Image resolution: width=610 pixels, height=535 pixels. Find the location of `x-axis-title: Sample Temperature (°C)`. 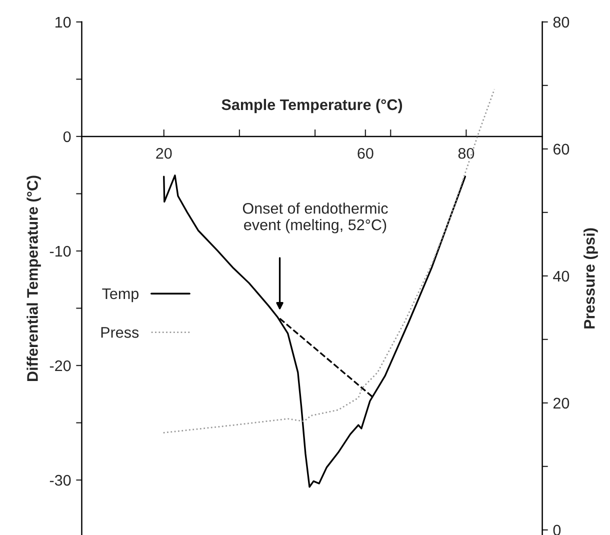

x-axis-title: Sample Temperature (°C) is located at coordinates (312, 106).